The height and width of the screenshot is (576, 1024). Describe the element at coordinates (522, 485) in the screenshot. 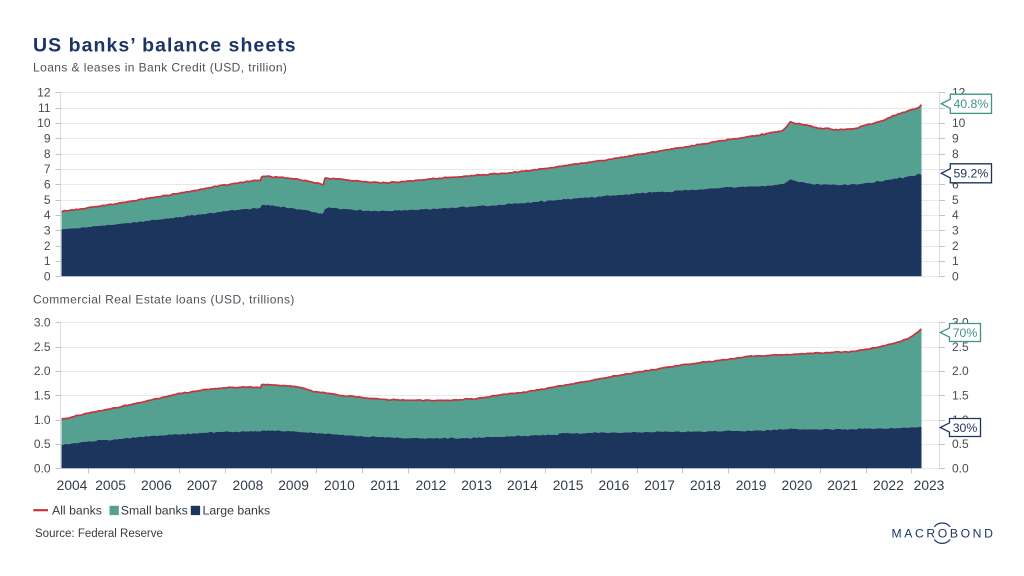

I see `svg-text: 2014` at that location.